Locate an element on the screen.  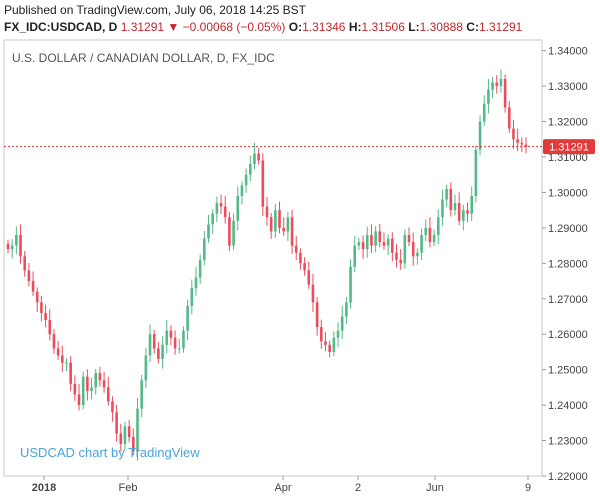
down-arrow-icon: ▼ is located at coordinates (173, 27).